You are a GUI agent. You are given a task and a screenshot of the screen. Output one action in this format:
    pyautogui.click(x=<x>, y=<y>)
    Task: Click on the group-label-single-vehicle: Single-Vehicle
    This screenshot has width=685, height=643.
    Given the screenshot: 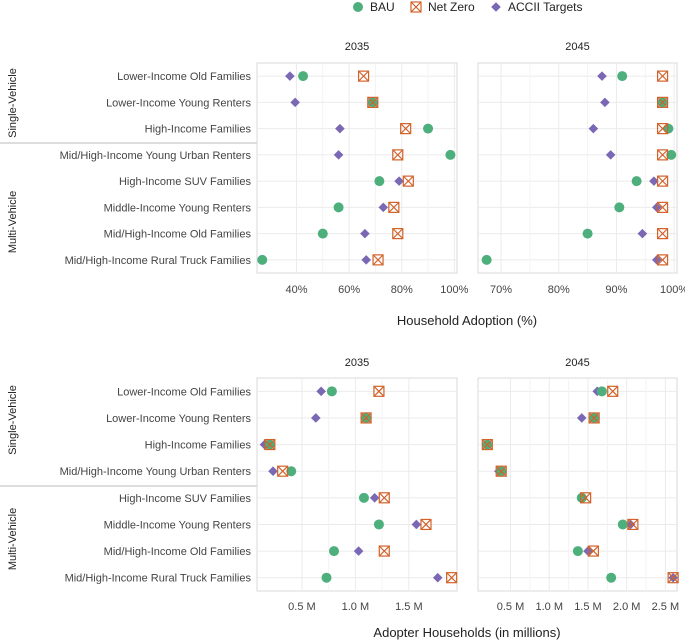 What is the action you would take?
    pyautogui.click(x=13, y=420)
    